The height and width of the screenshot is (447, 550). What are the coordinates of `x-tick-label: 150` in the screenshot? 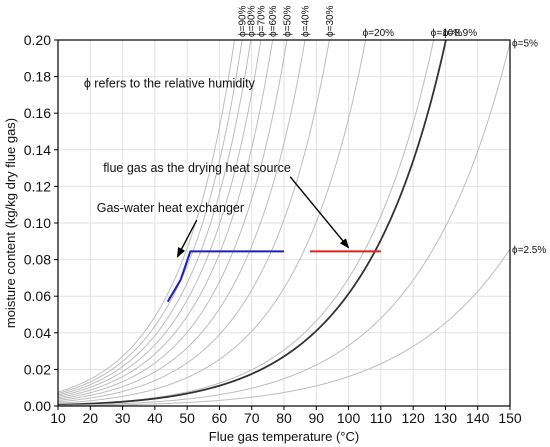 It's located at (510, 418).